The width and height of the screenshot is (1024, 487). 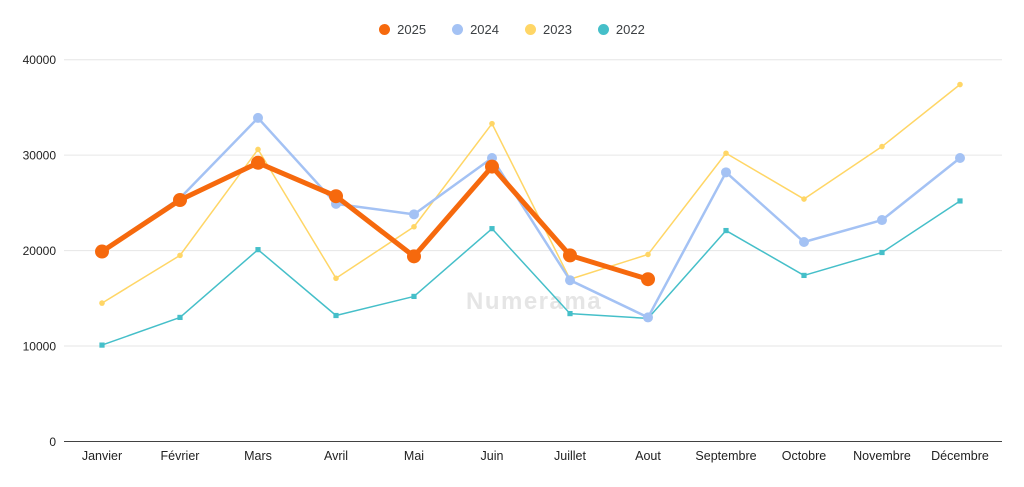 What do you see at coordinates (804, 456) in the screenshot?
I see `x-tick-label: Octobre` at bounding box center [804, 456].